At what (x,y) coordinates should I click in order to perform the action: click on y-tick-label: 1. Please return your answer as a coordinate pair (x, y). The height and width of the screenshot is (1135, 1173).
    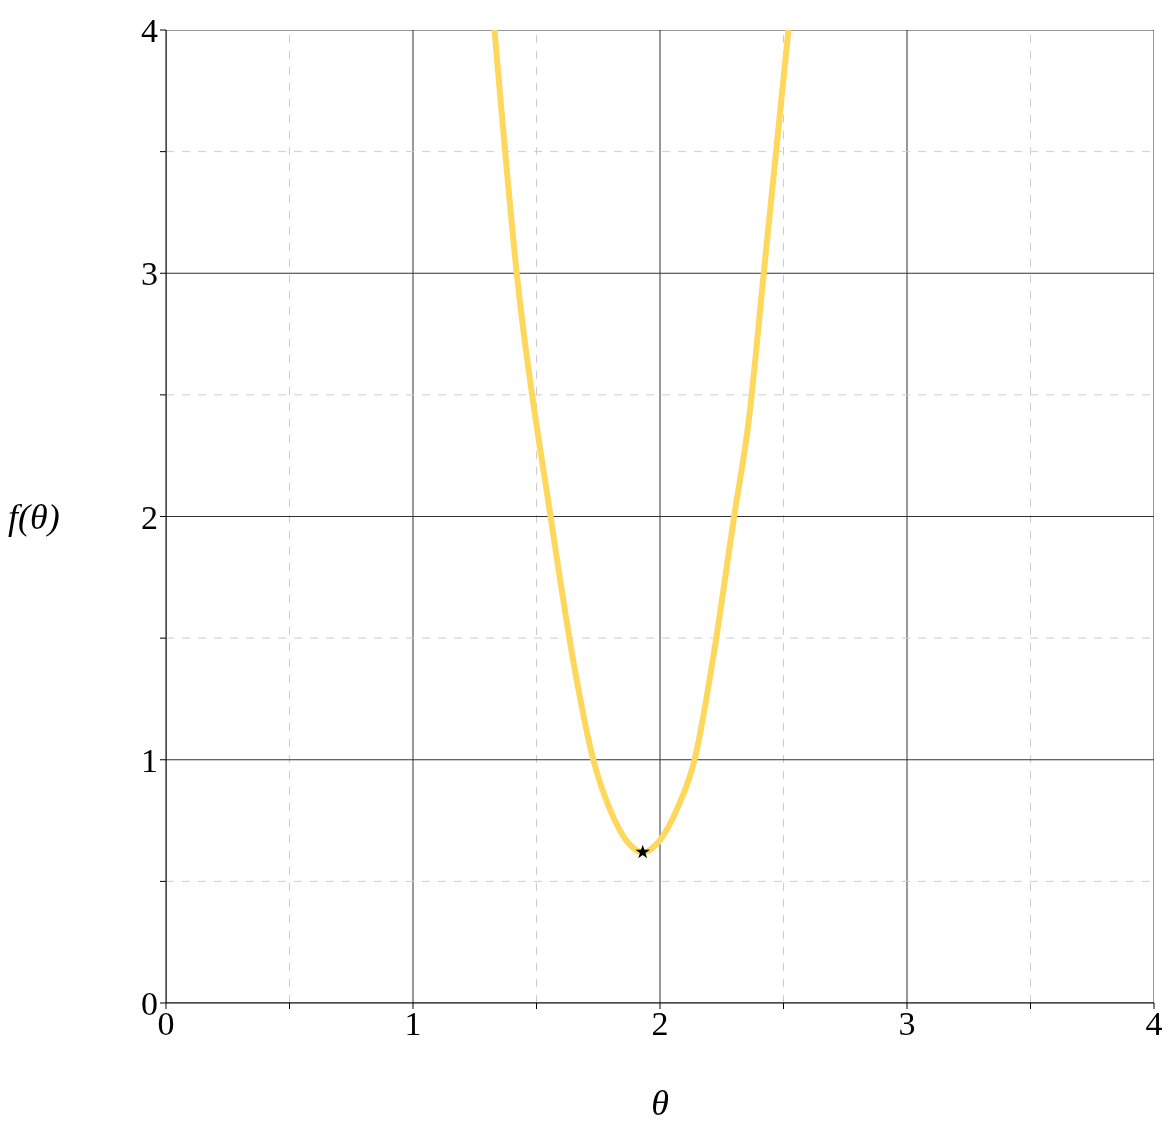
    Looking at the image, I should click on (149, 760).